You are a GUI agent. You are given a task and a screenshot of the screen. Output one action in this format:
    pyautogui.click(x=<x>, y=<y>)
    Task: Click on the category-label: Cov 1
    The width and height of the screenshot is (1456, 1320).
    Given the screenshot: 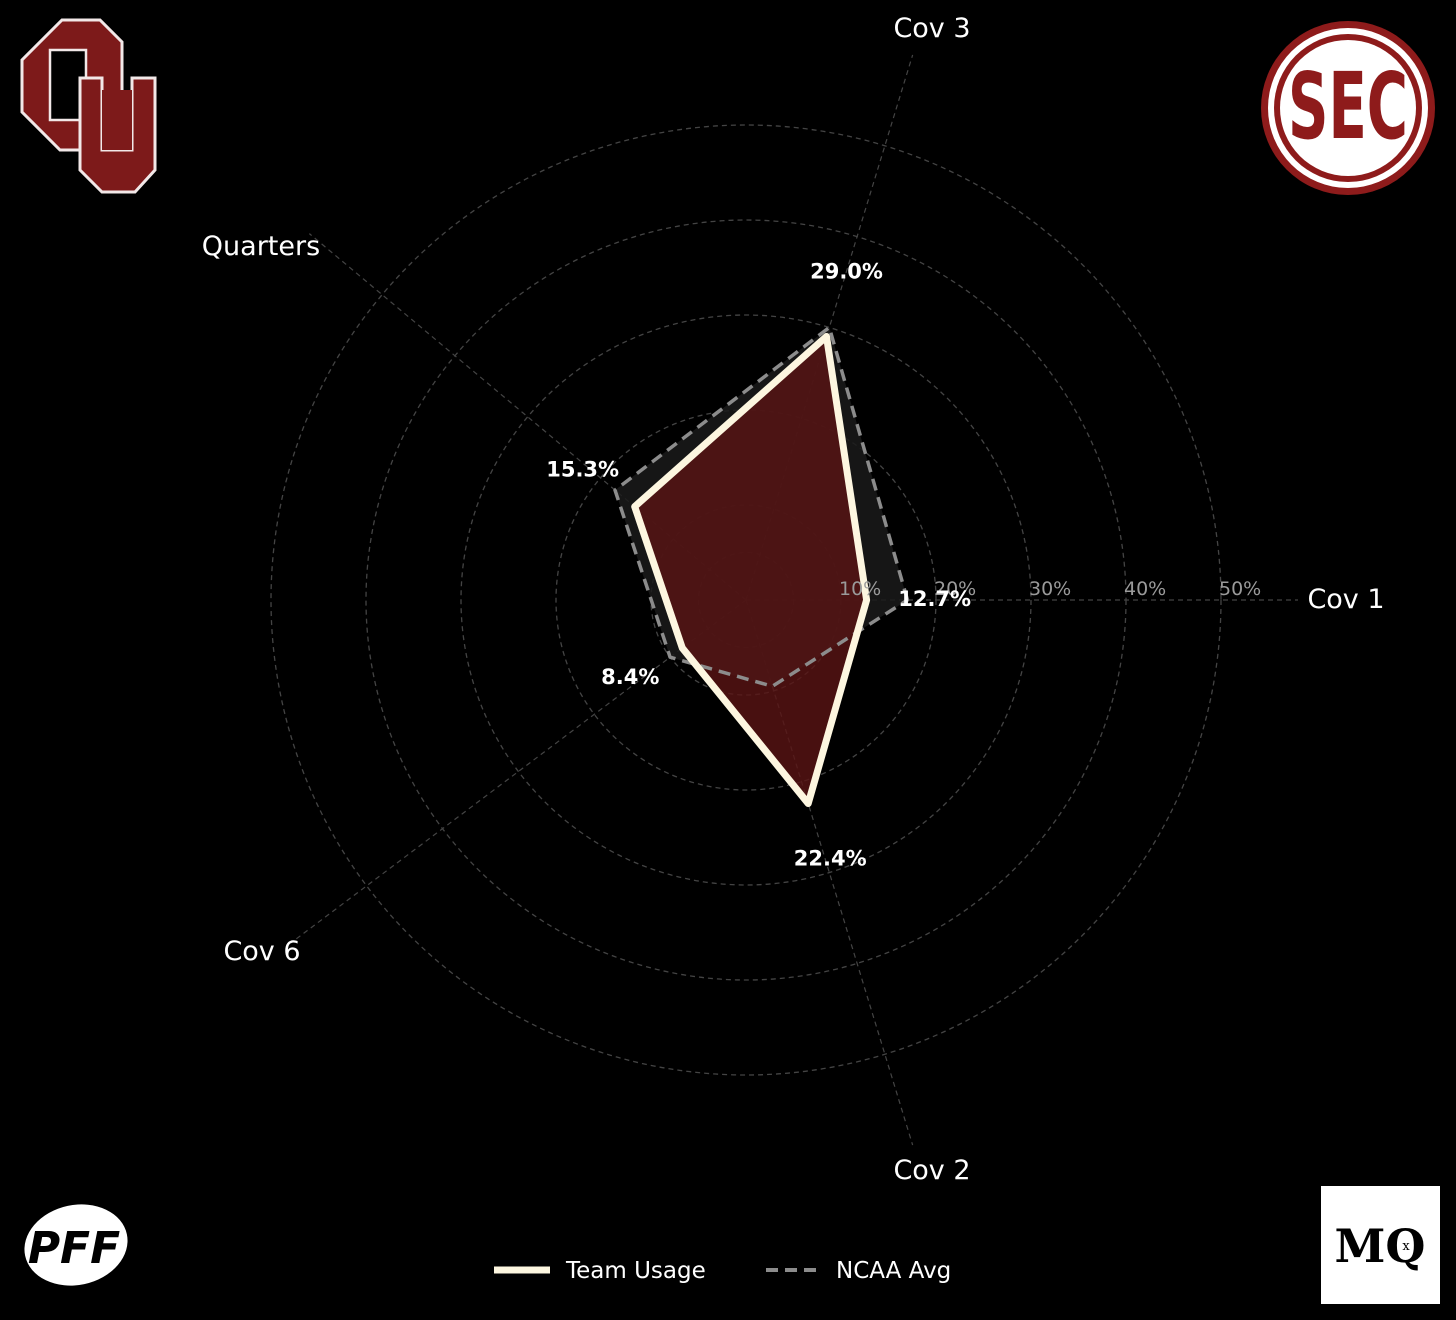 What is the action you would take?
    pyautogui.click(x=1345, y=599)
    